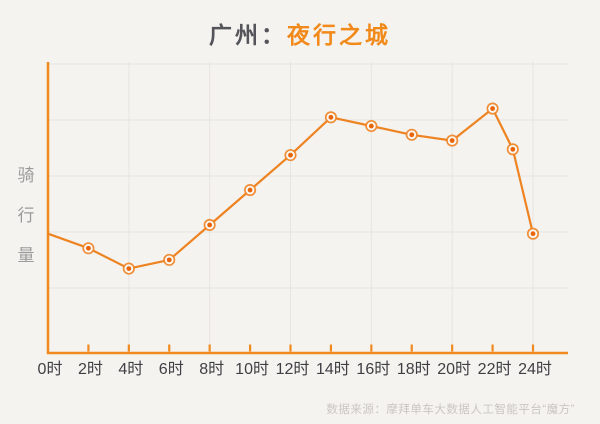 This screenshot has height=424, width=600. Describe the element at coordinates (130, 369) in the screenshot. I see `x-tick-label: 4时` at that location.